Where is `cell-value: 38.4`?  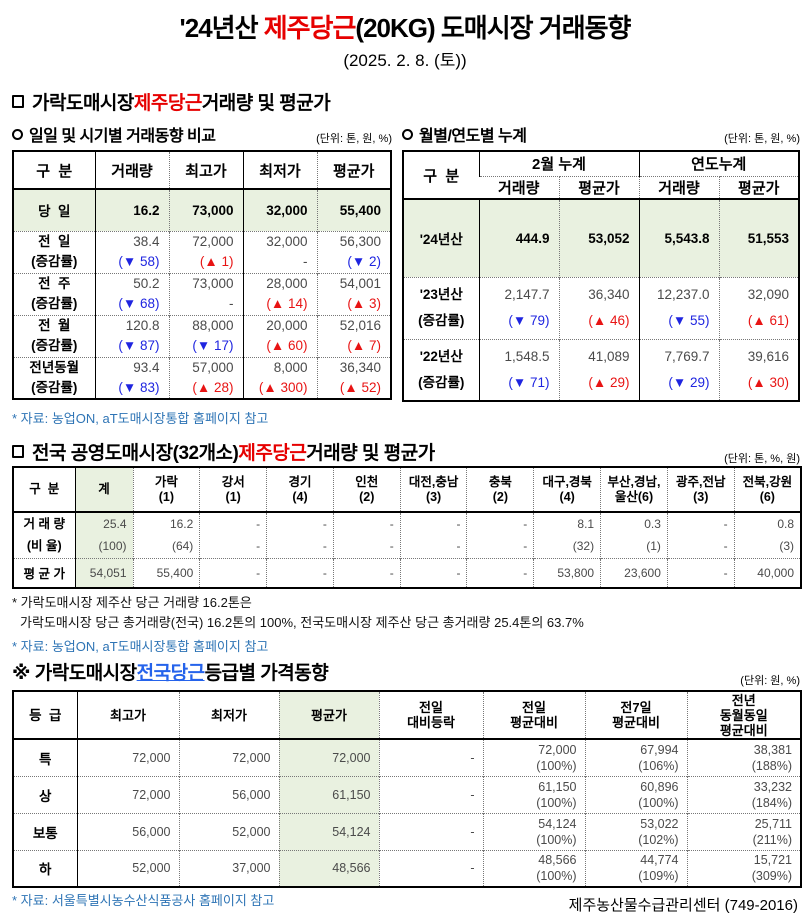 cell-value: 38.4 is located at coordinates (146, 241).